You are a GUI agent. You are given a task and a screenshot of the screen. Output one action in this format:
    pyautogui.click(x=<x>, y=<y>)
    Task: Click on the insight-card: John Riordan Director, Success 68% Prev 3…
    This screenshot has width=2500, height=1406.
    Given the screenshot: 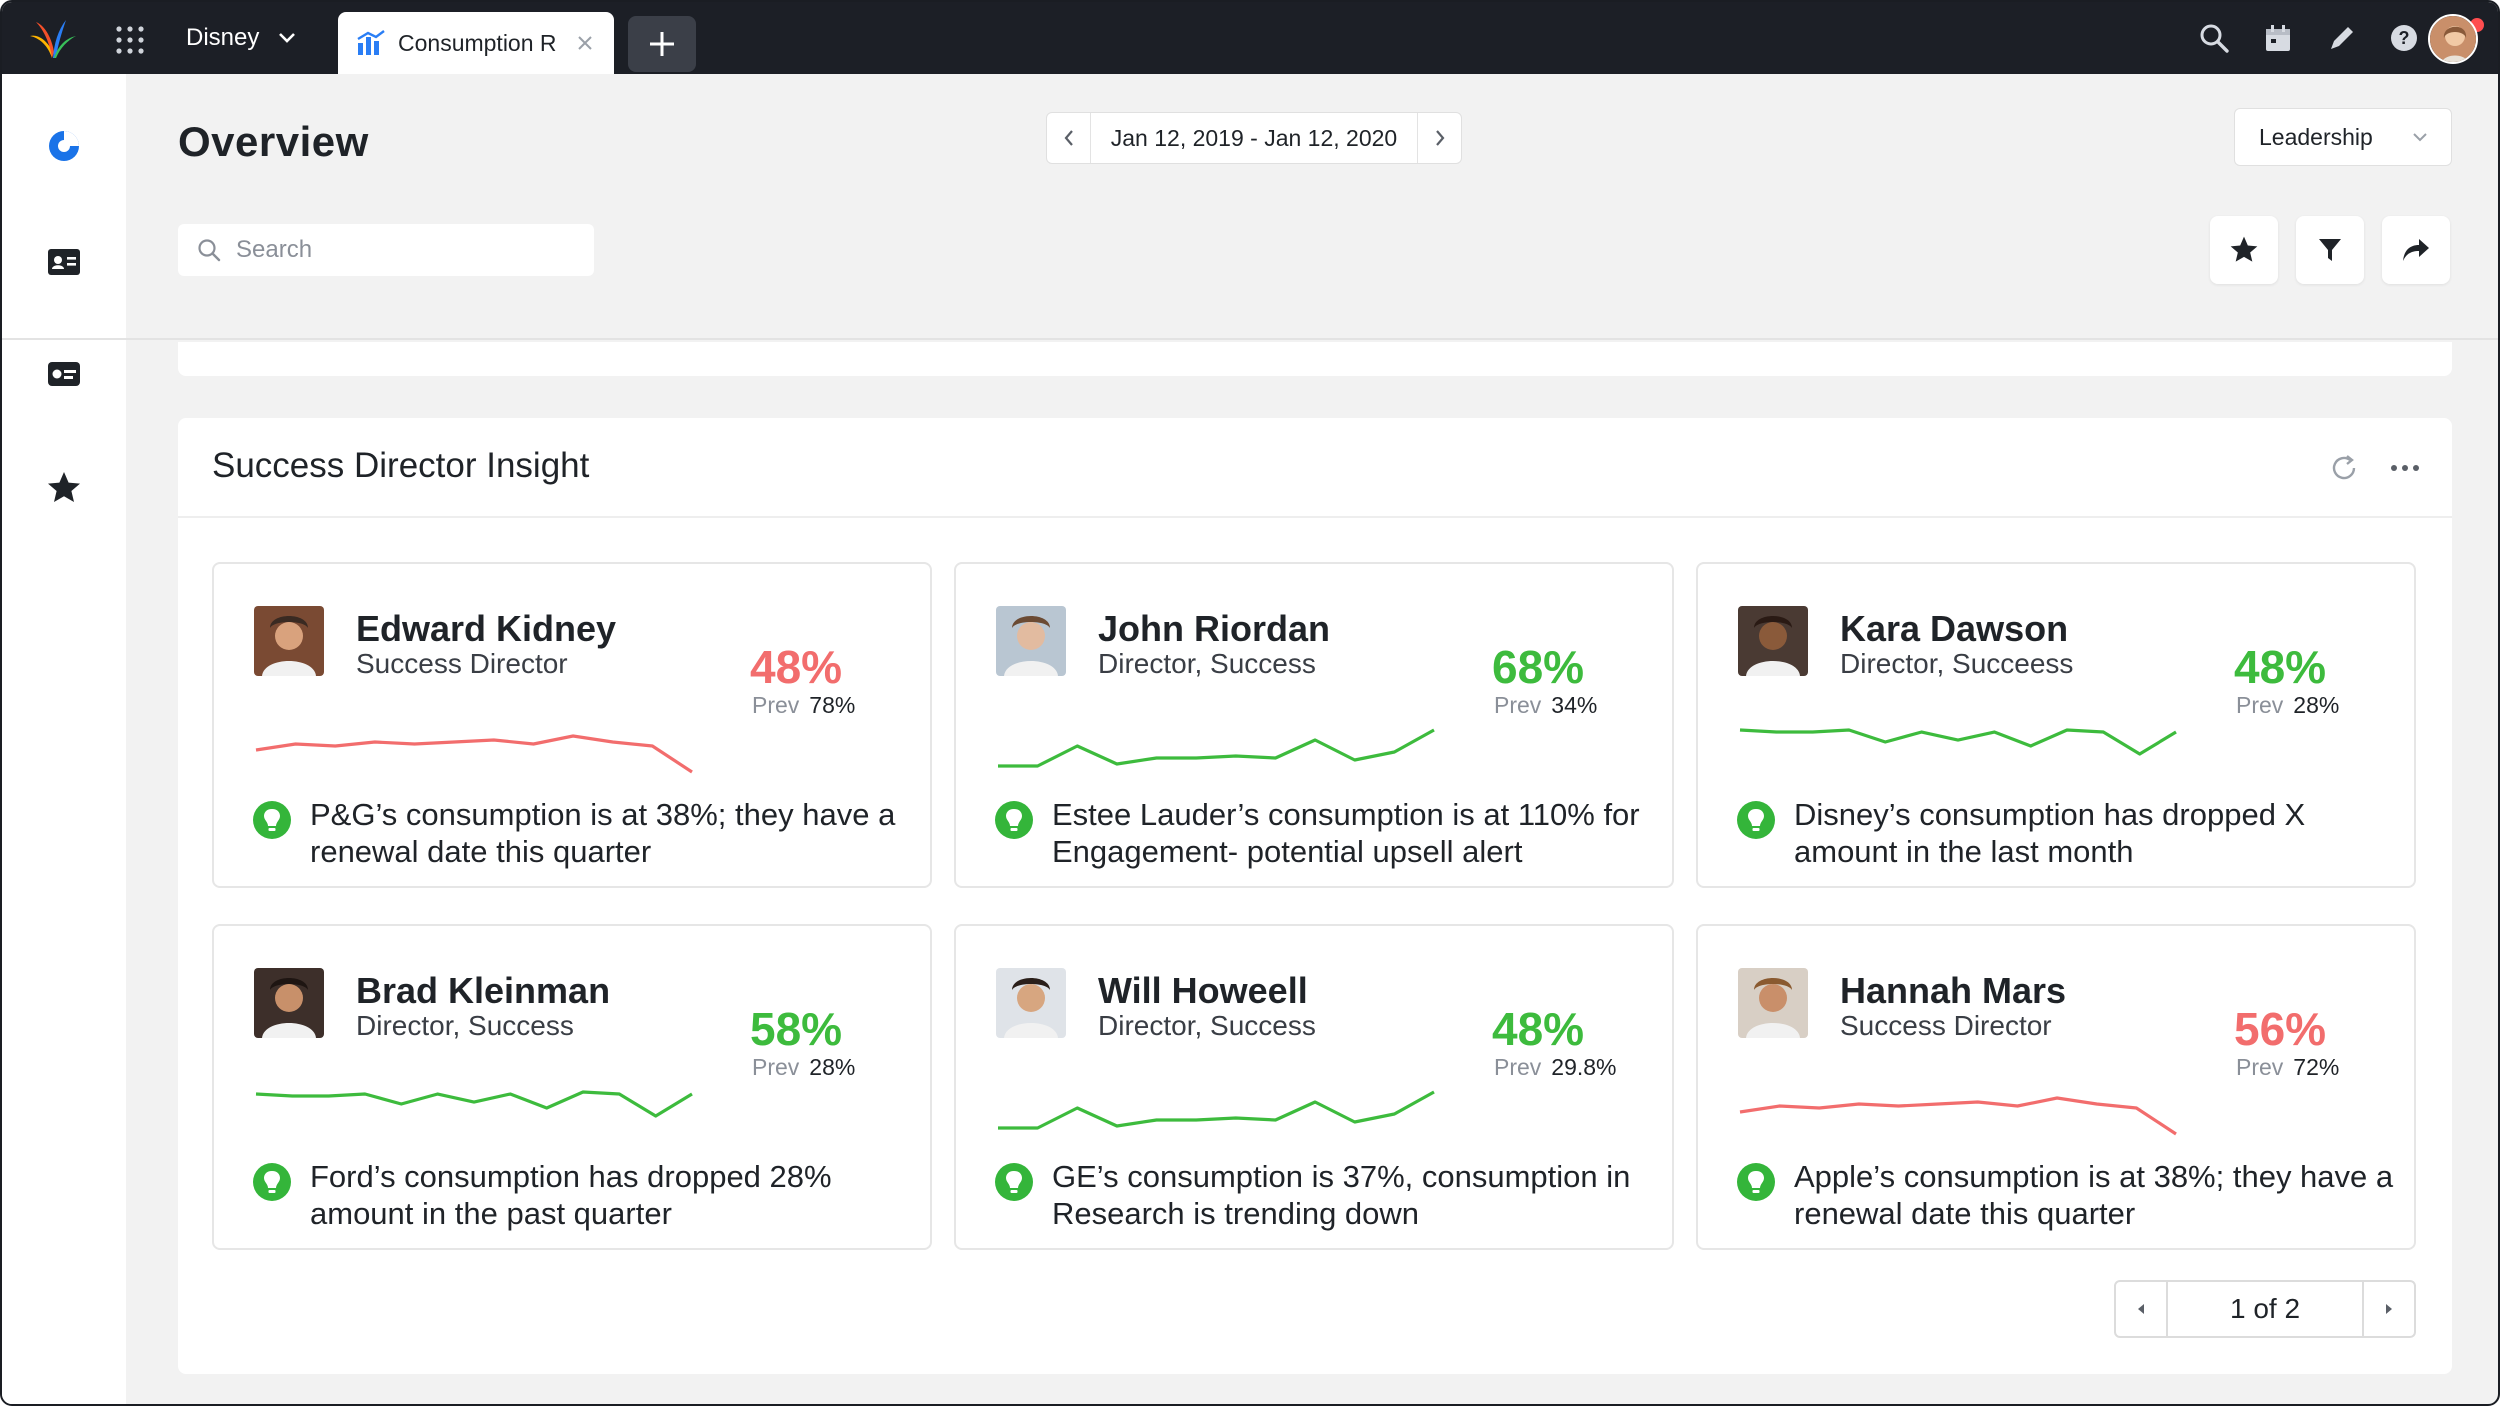 What is the action you would take?
    pyautogui.click(x=1314, y=725)
    